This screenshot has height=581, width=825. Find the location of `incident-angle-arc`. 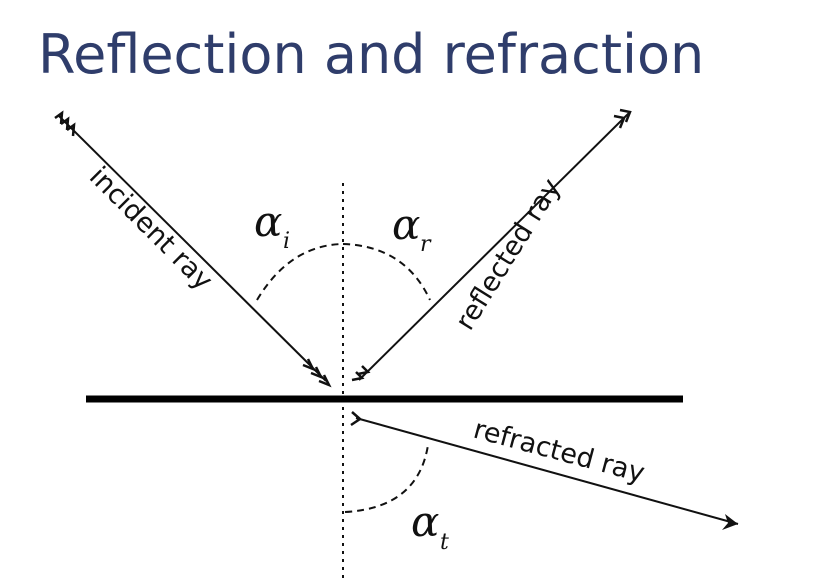

incident-angle-arc is located at coordinates (300, 272).